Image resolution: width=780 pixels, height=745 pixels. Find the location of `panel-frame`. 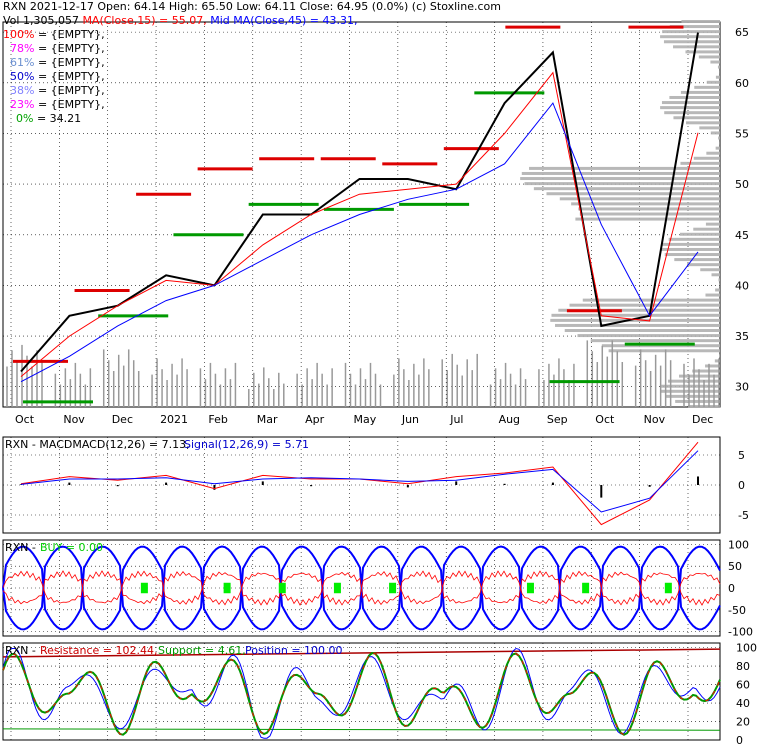

panel-frame is located at coordinates (361, 691).